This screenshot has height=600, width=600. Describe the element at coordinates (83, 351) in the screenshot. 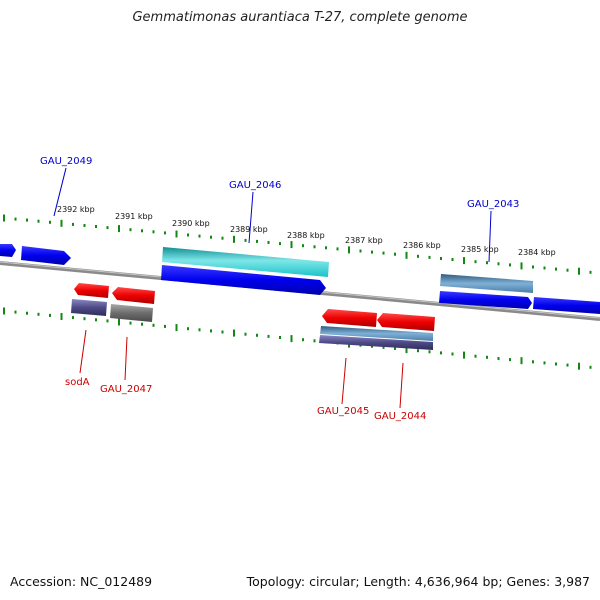

I see `leader-sodA` at that location.